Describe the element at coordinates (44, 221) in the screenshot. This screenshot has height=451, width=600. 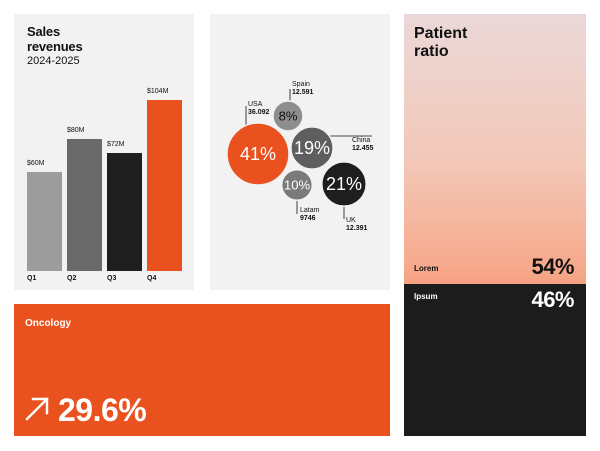
I see `bar-q1` at that location.